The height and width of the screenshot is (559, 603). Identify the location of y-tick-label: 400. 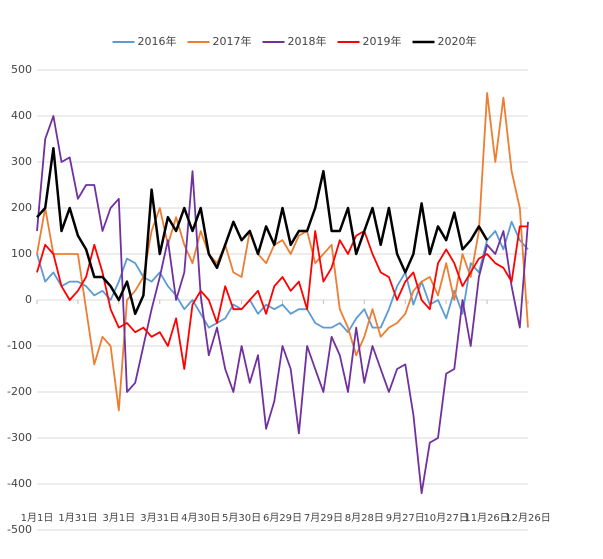
(21, 115).